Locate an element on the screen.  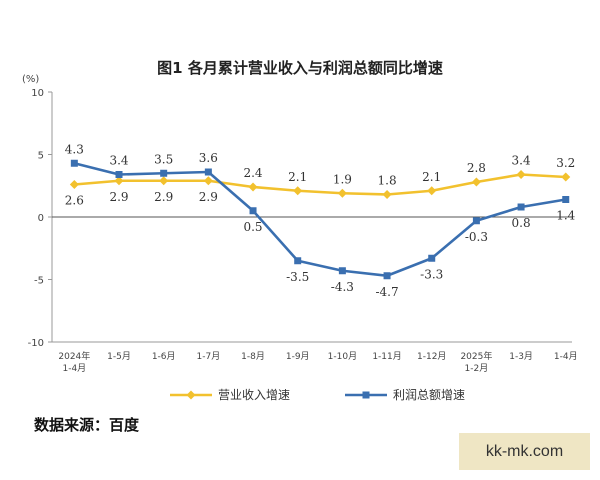
watermark: kk-mk.com is located at coordinates (524, 451).